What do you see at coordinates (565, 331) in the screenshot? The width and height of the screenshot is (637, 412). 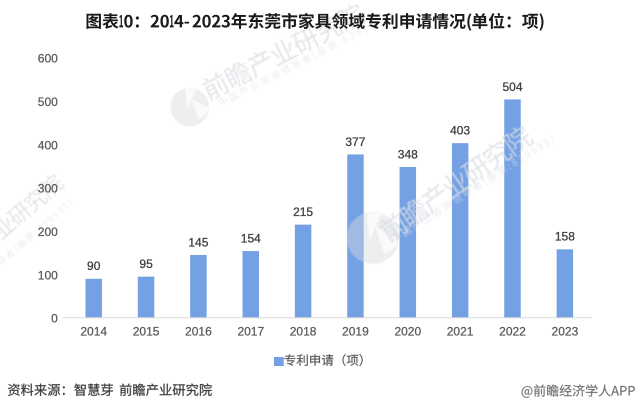 I see `svg-text: 2023` at bounding box center [565, 331].